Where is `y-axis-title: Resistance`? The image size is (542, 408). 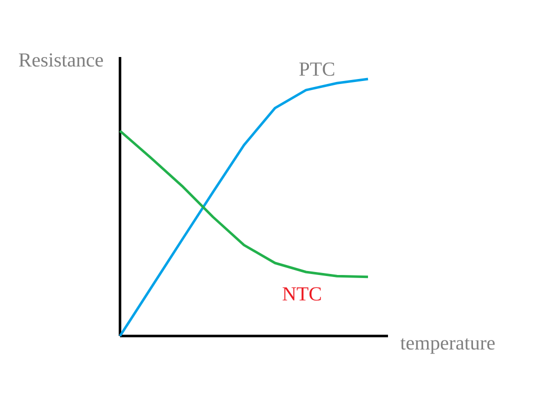
y-axis-title: Resistance is located at coordinates (60, 60).